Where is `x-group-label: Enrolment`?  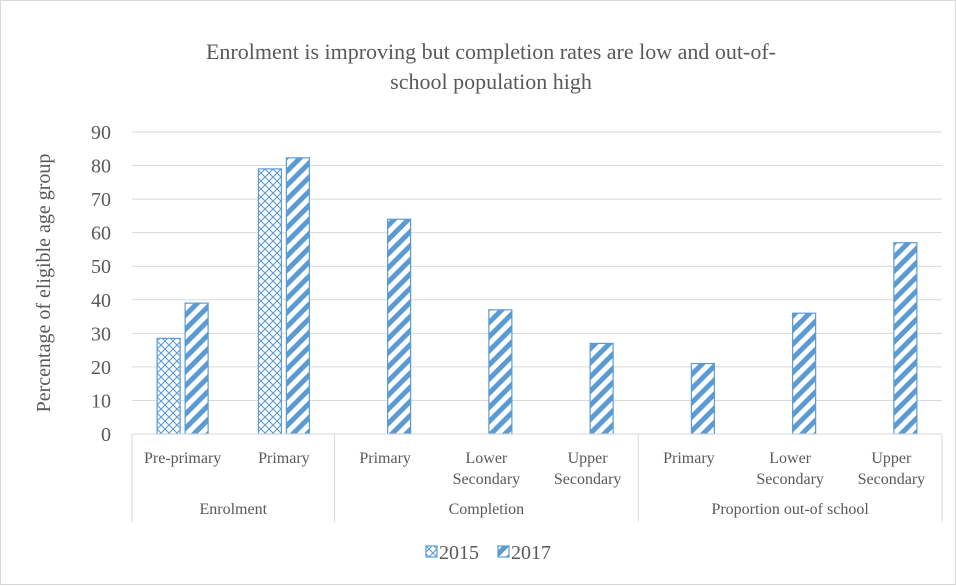 x-group-label: Enrolment is located at coordinates (233, 509).